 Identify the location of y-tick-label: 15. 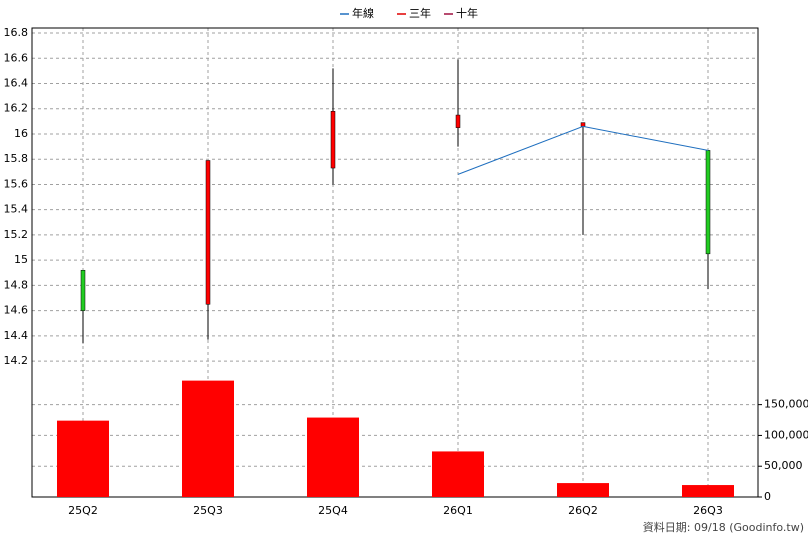
(21, 259).